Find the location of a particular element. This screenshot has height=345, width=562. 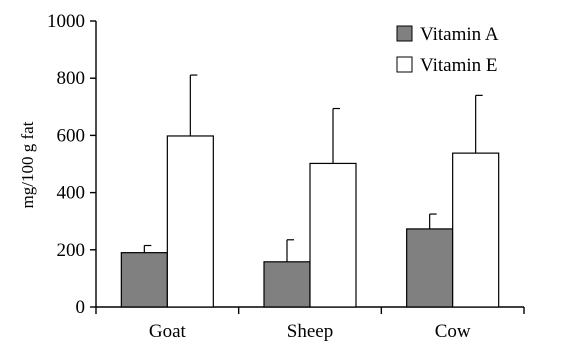

y-axis-title: mg/100 g fat is located at coordinates (27, 164).